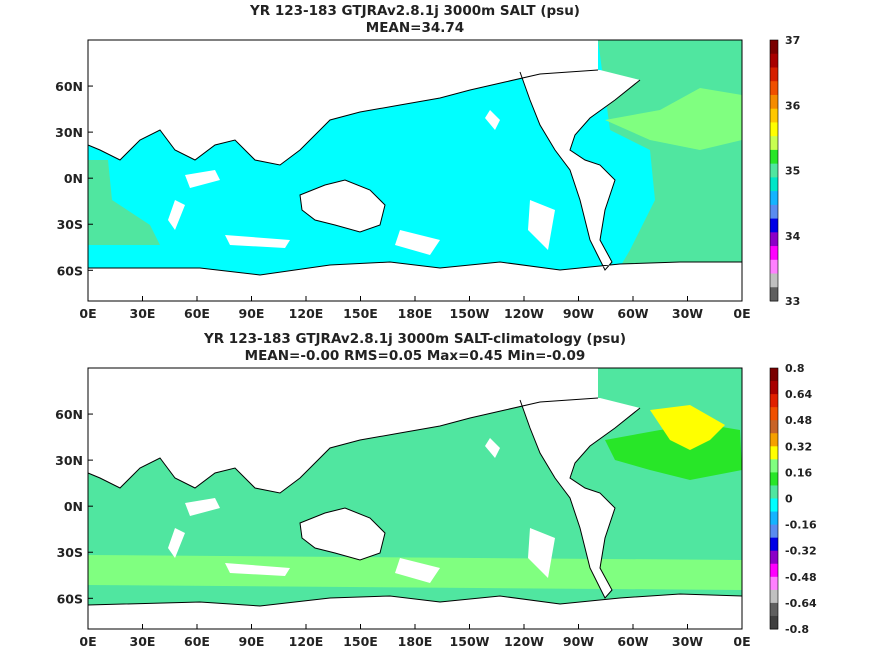  I want to click on colorbar-tick-label: -0.8, so click(797, 629).